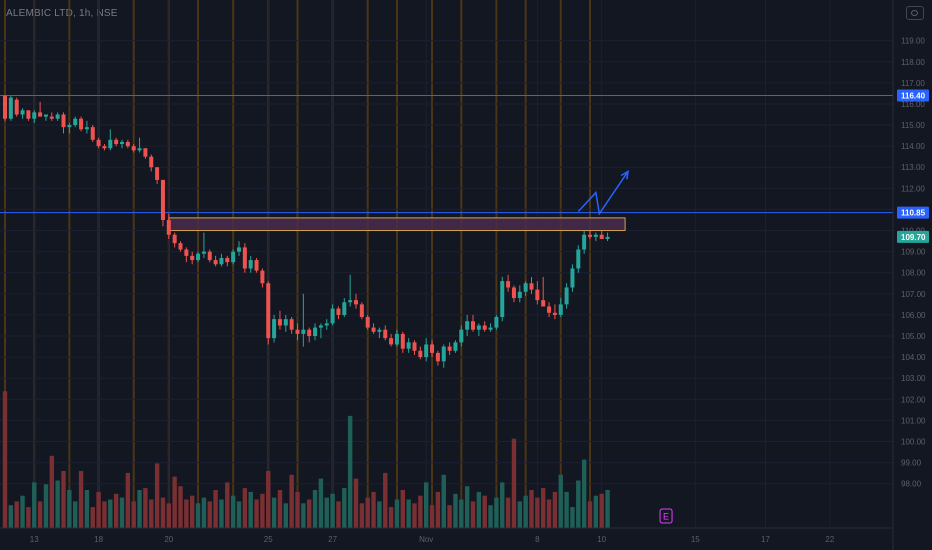 Image resolution: width=932 pixels, height=550 pixels. I want to click on y-tick-label: 99.00, so click(911, 463).